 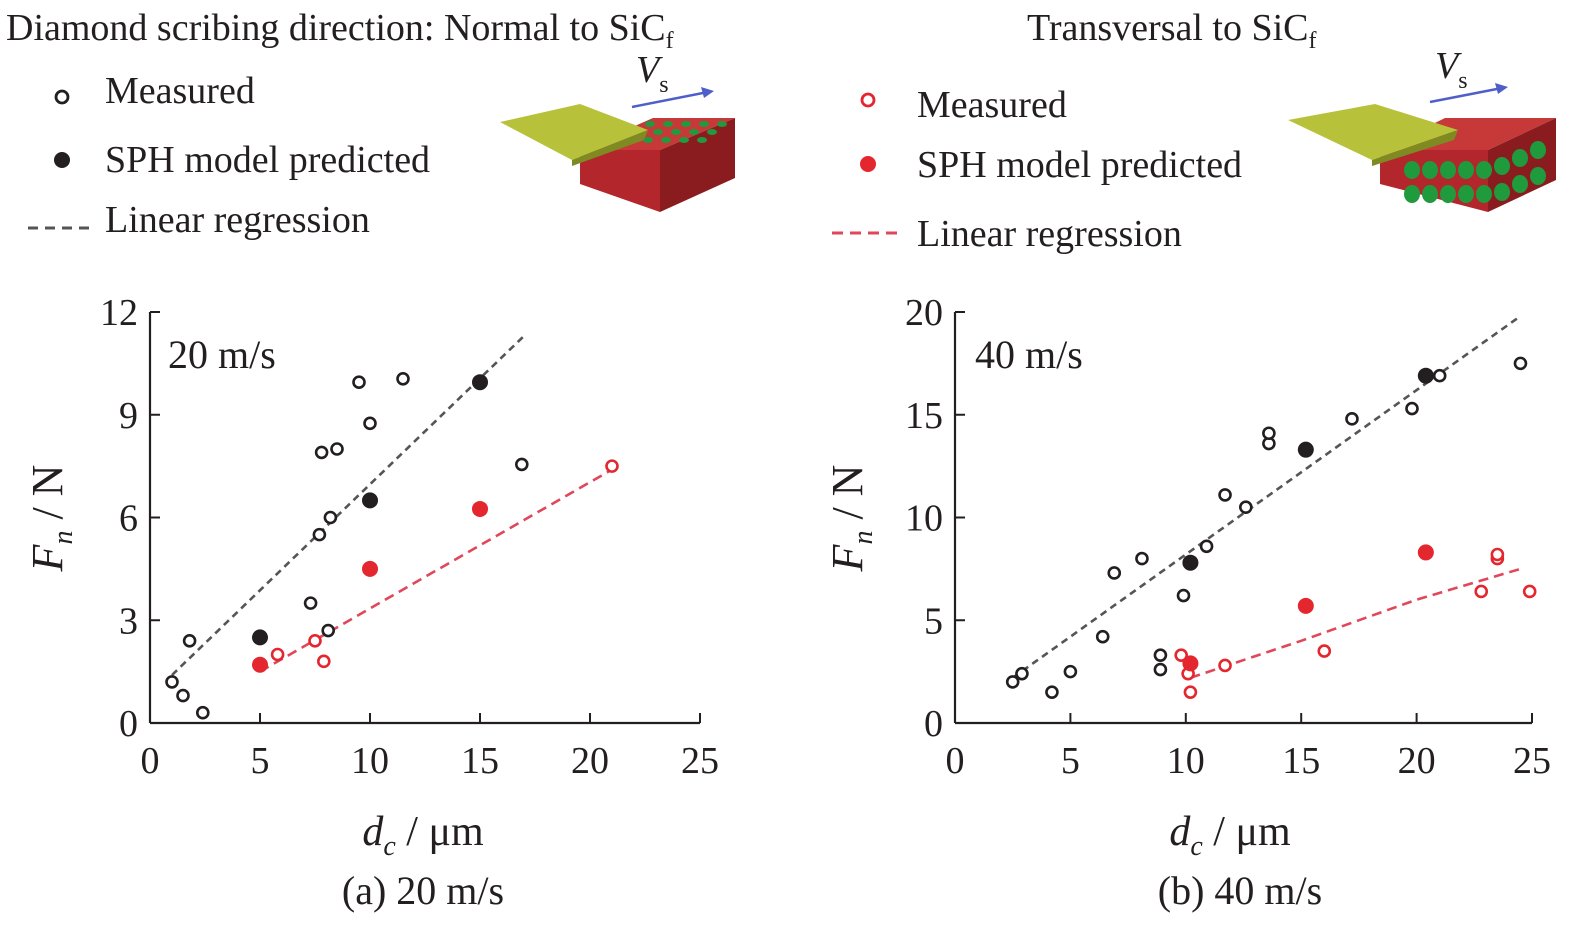 I want to click on chart-a-x-tick-label: 10, so click(x=370, y=761).